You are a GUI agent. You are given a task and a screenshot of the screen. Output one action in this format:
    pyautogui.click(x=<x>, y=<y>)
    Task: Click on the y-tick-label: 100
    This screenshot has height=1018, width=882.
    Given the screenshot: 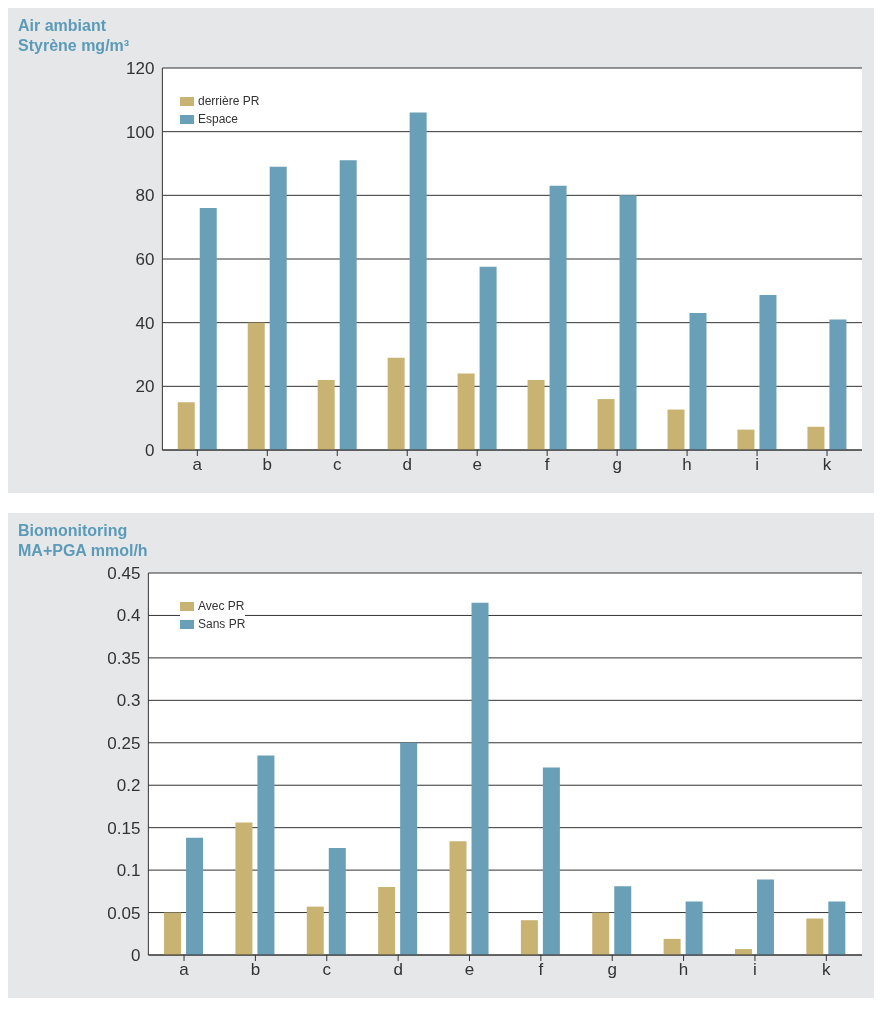 What is the action you would take?
    pyautogui.click(x=140, y=132)
    